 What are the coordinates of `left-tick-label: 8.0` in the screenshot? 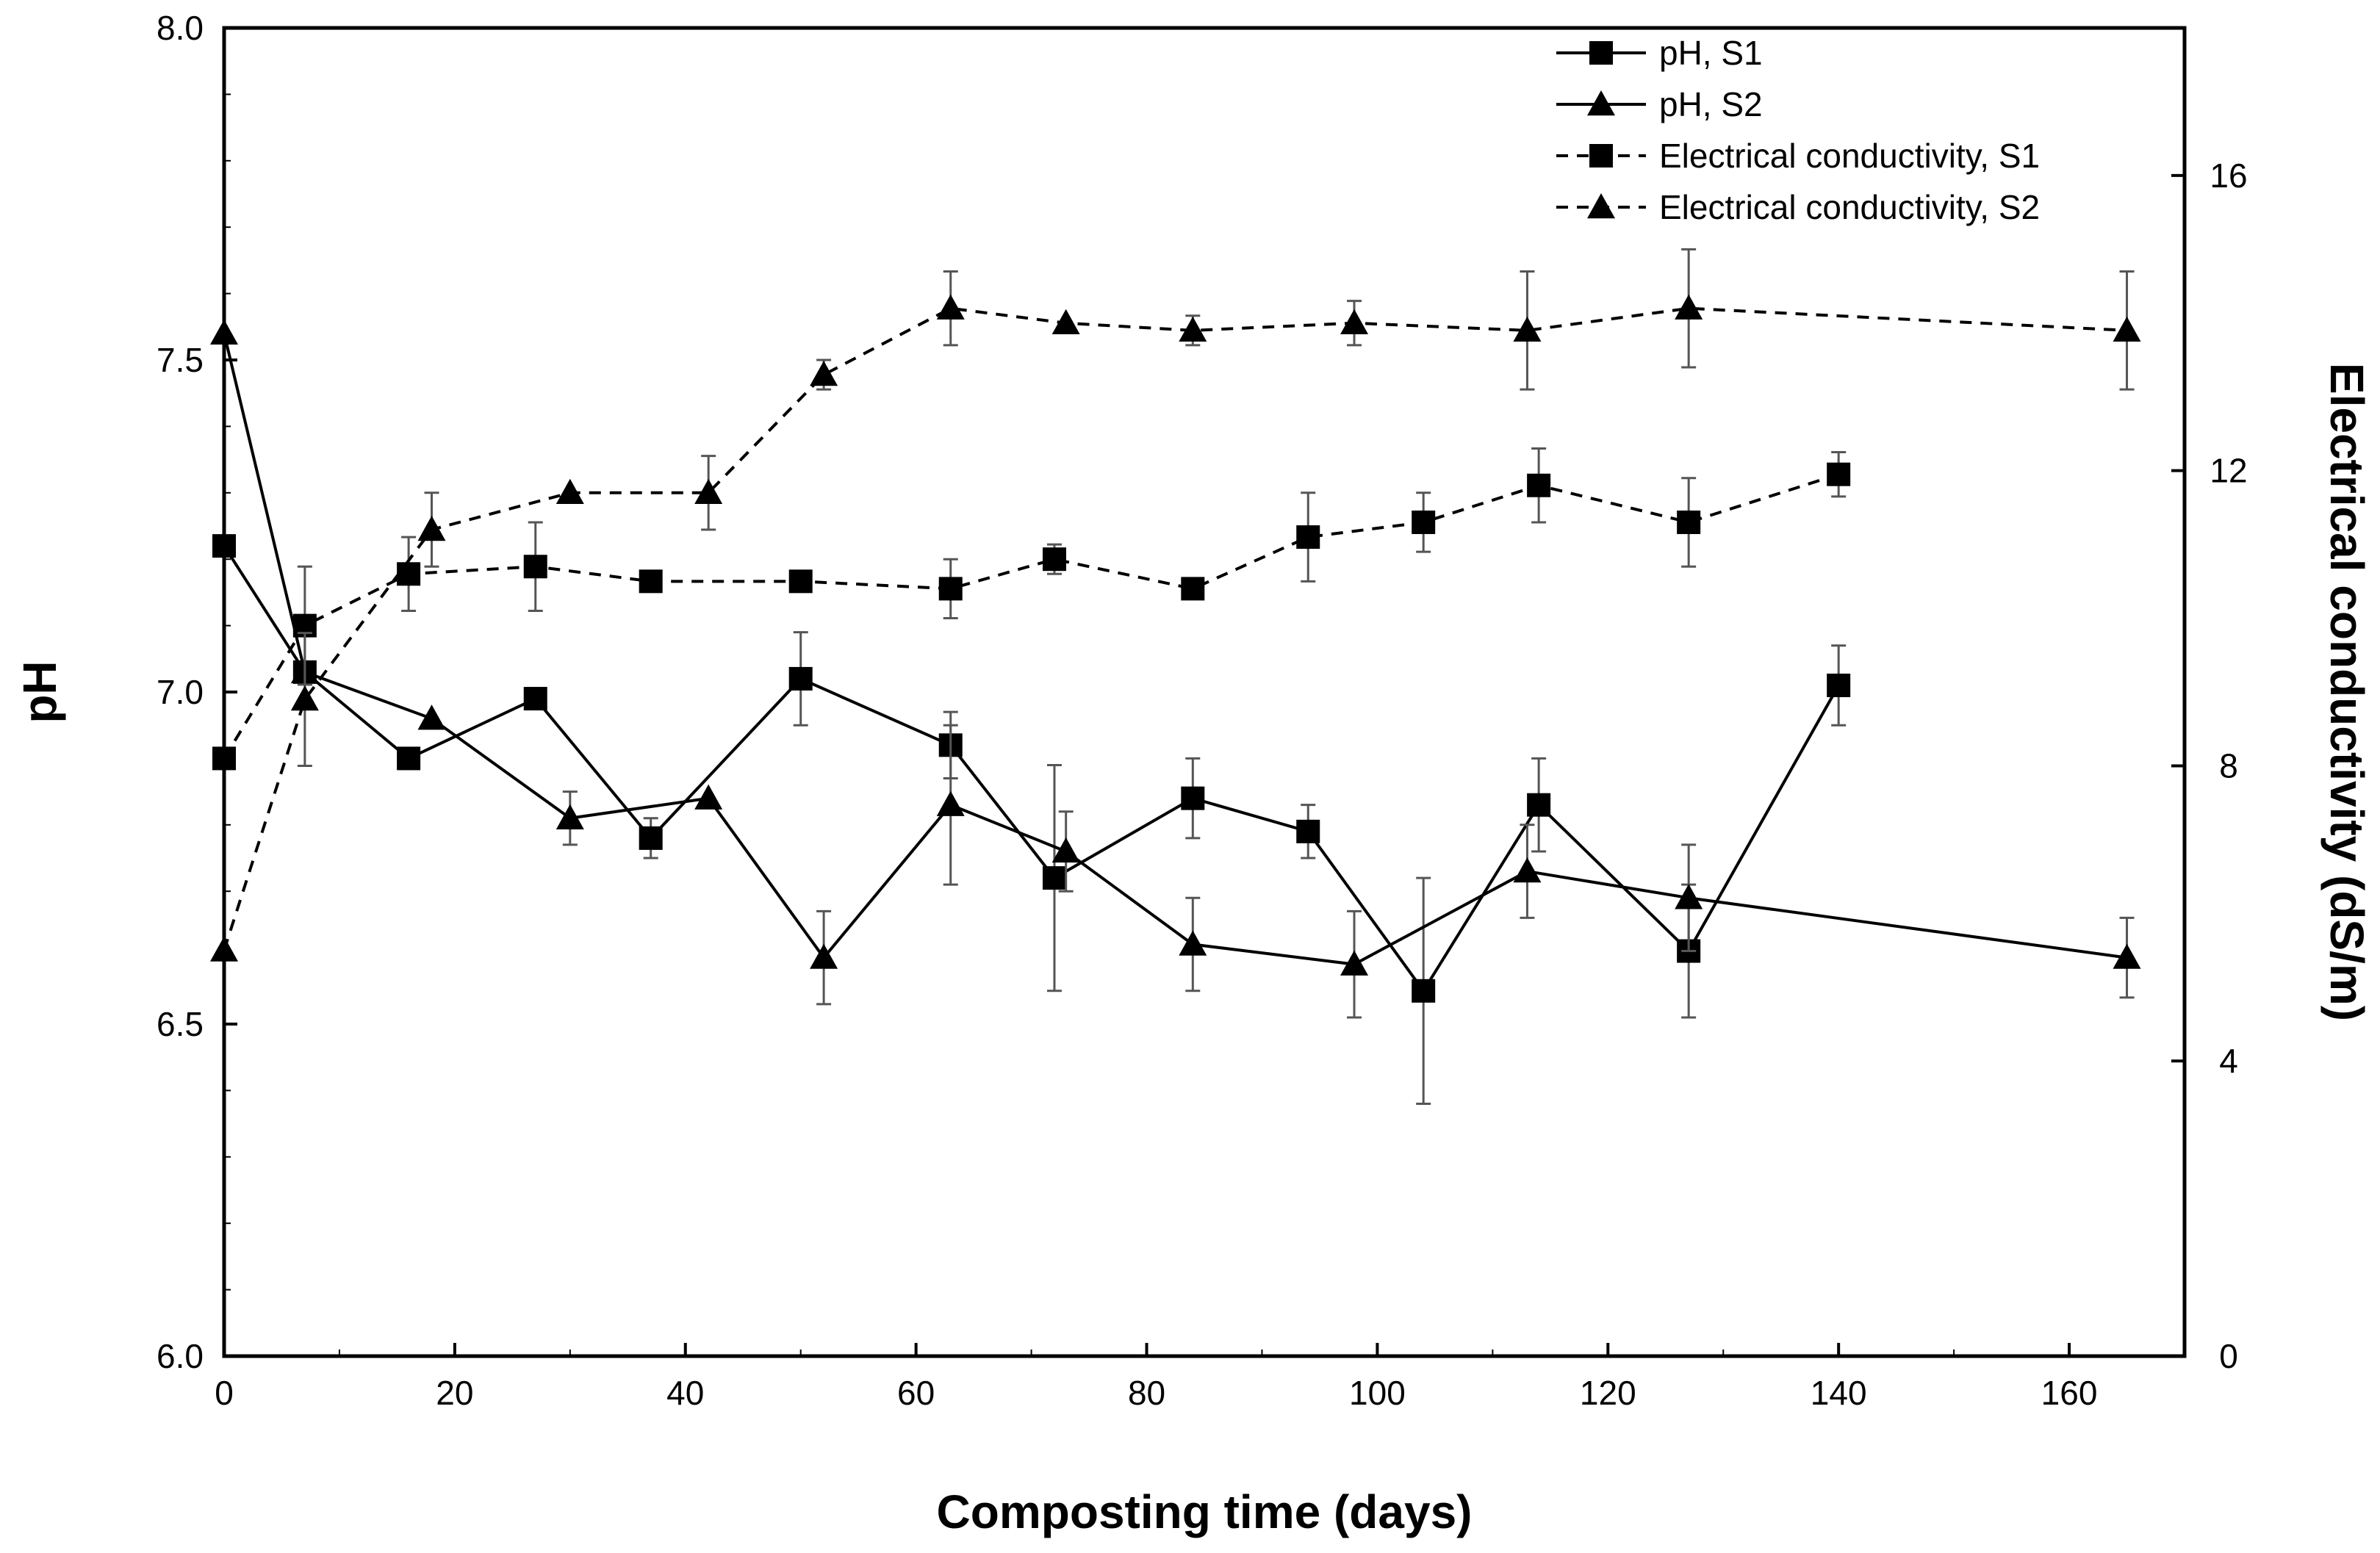 It's located at (180, 28).